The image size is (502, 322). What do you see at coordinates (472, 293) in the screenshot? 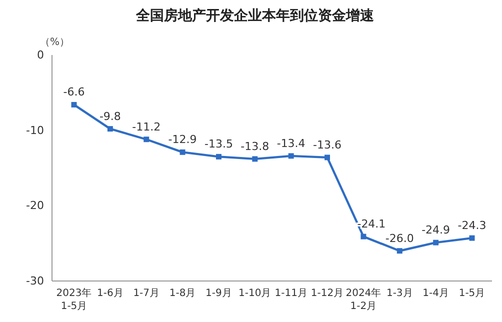
I see `x-tick-label: 1-5月` at bounding box center [472, 293].